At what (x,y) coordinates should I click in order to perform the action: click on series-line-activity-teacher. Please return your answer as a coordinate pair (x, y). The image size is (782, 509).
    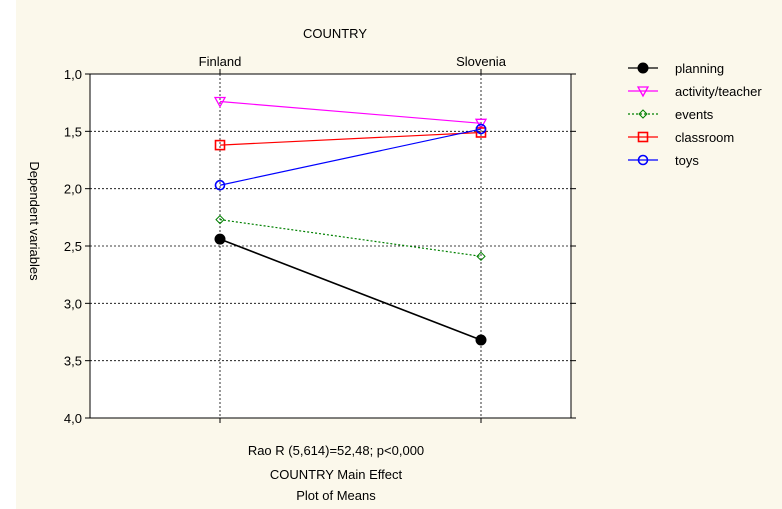
    Looking at the image, I should click on (350, 112).